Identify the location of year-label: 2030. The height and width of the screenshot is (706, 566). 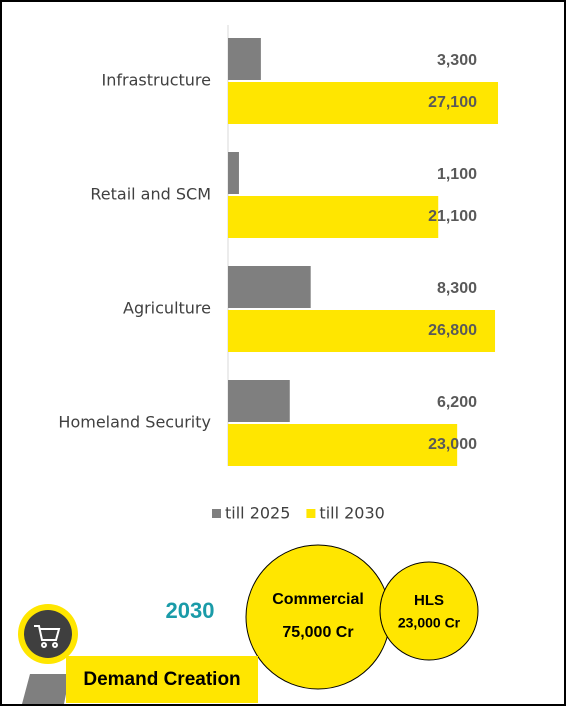
(190, 610).